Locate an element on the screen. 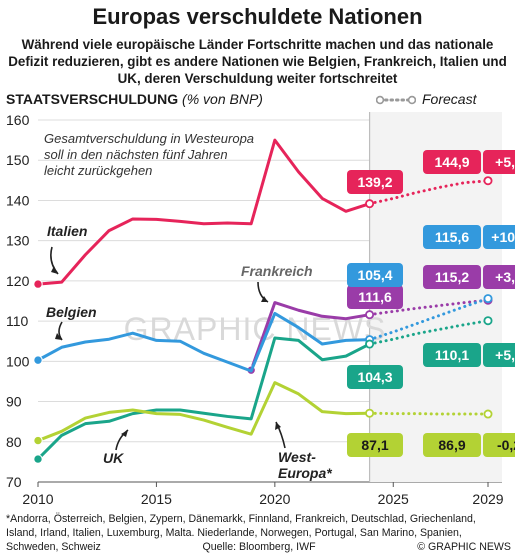 Image resolution: width=515 pixels, height=556 pixels. series-point-italien-2024 is located at coordinates (370, 204).